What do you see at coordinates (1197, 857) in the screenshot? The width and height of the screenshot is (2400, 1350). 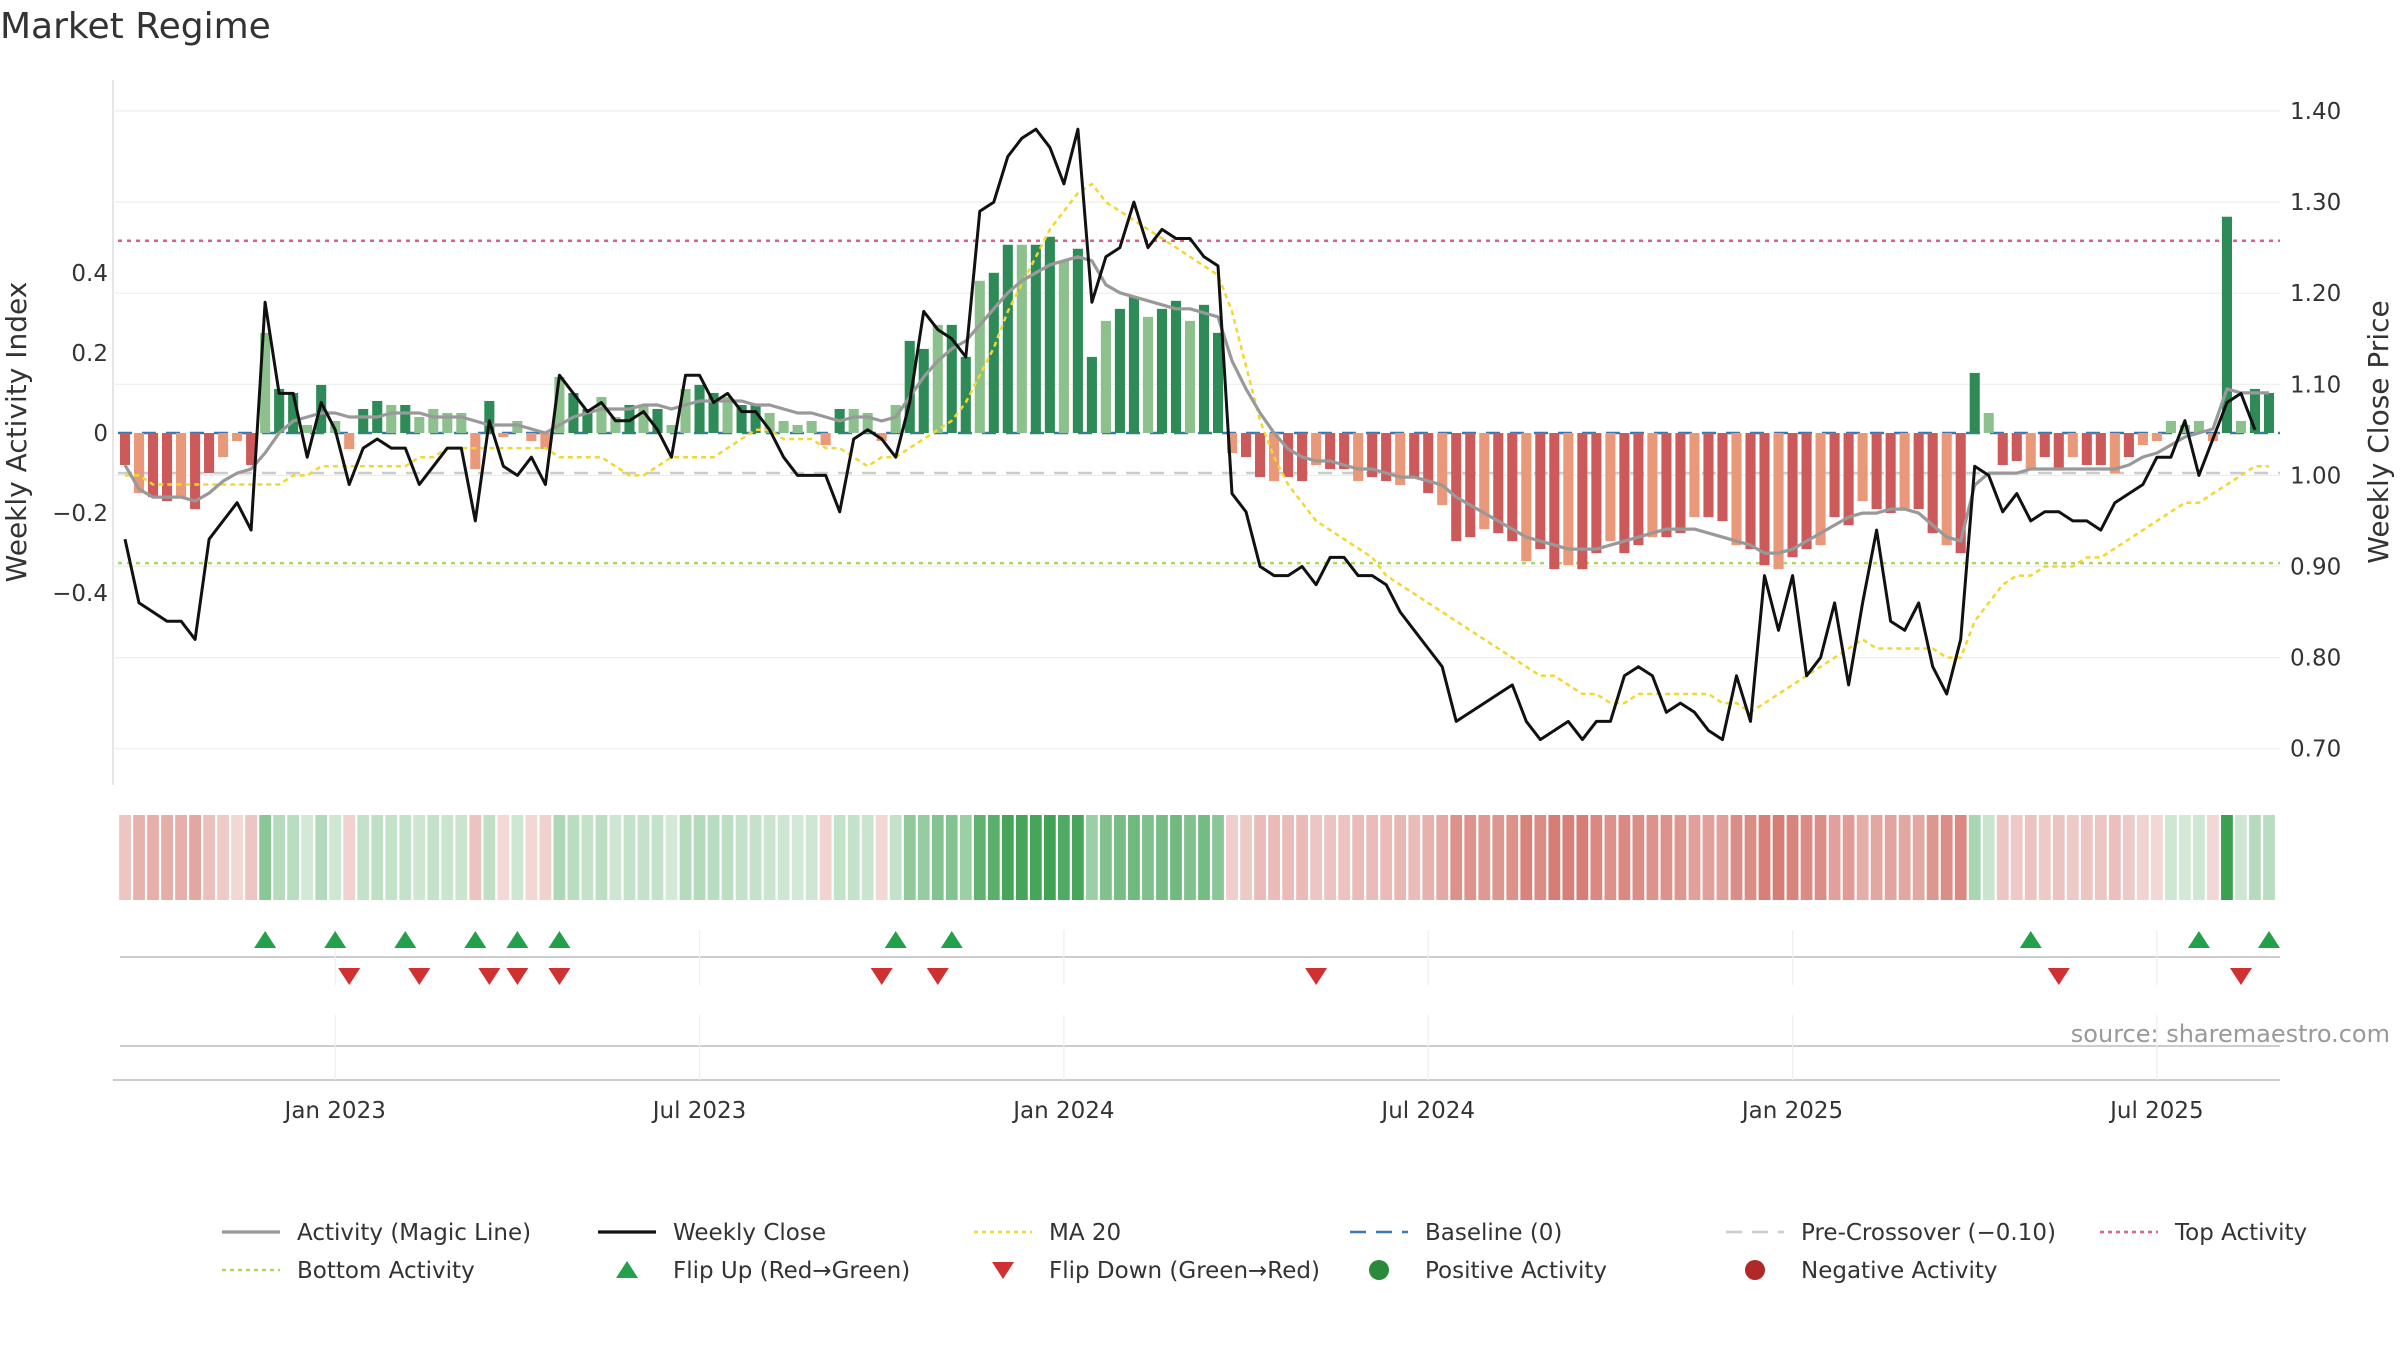 I see `regime-heat-strip` at bounding box center [1197, 857].